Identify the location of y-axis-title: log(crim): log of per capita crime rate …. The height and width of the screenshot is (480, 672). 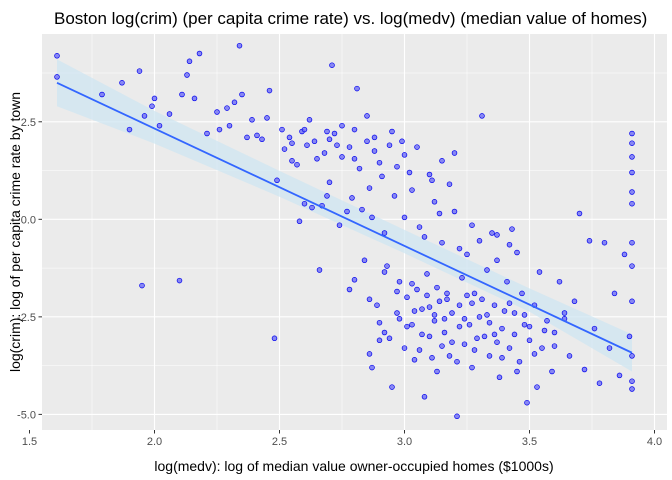
(15, 232).